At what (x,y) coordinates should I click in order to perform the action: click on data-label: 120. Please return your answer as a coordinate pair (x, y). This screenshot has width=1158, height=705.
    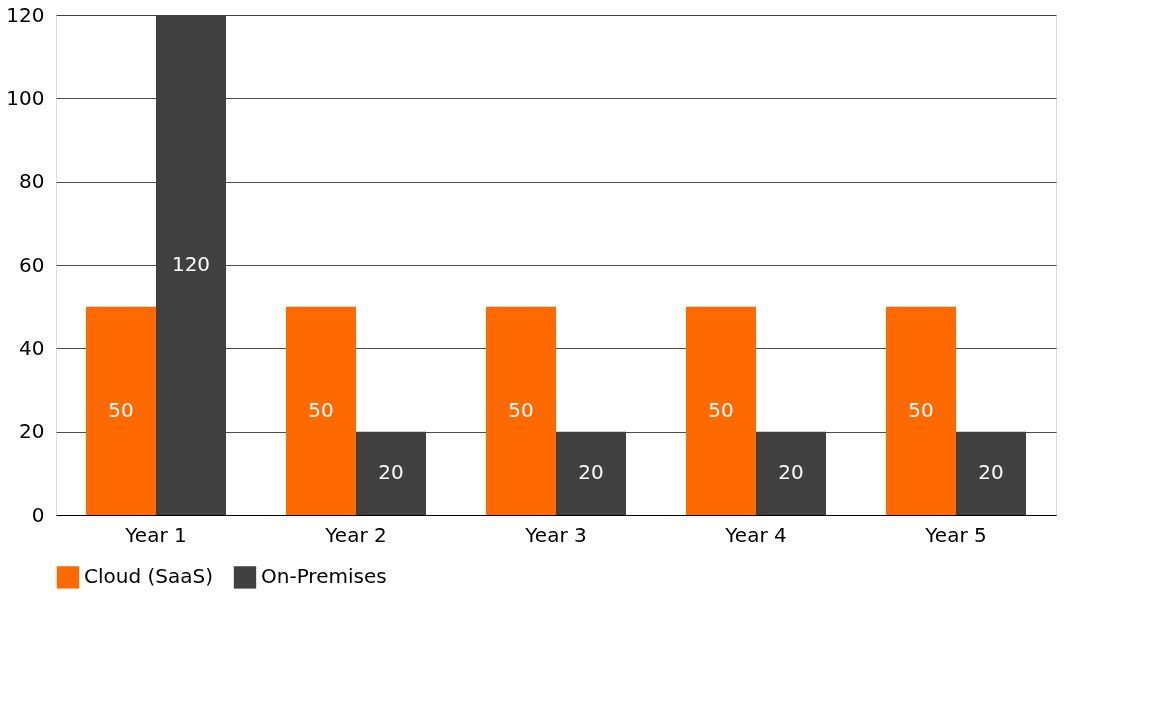
    Looking at the image, I should click on (191, 264).